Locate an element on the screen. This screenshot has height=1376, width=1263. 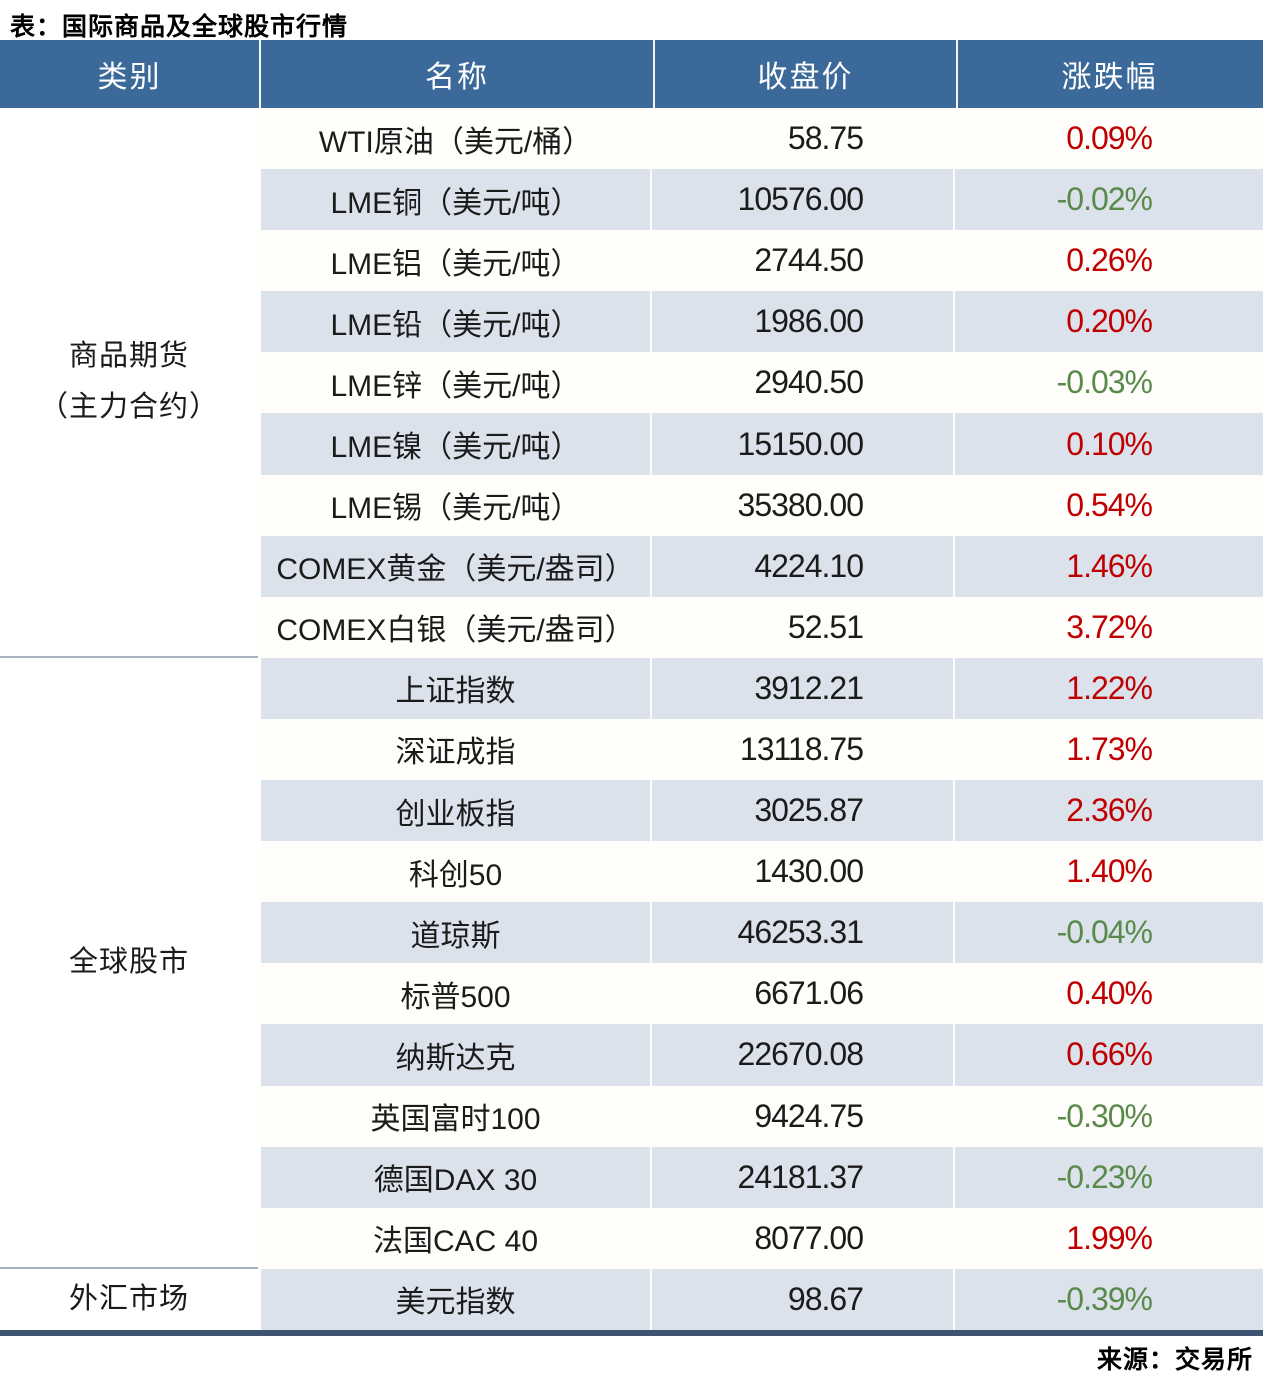
change-cell: 1.73% is located at coordinates (1109, 748).